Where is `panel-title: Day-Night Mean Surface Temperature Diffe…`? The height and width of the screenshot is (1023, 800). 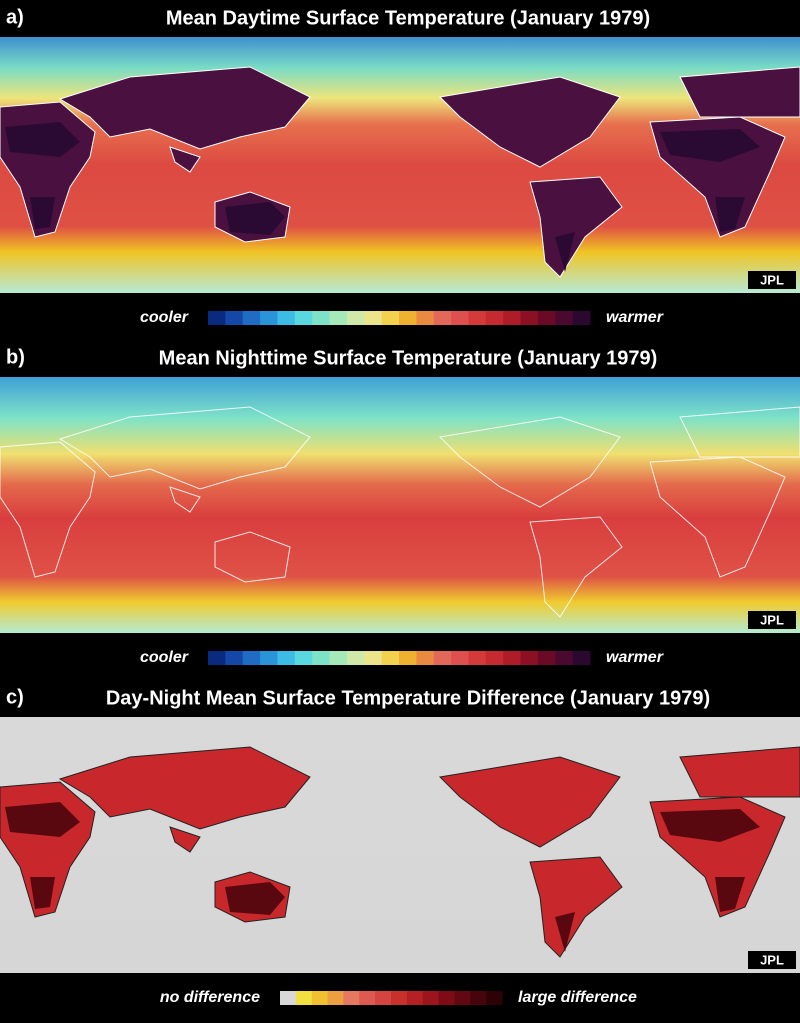
panel-title: Day-Night Mean Surface Temperature Diffe… is located at coordinates (408, 698).